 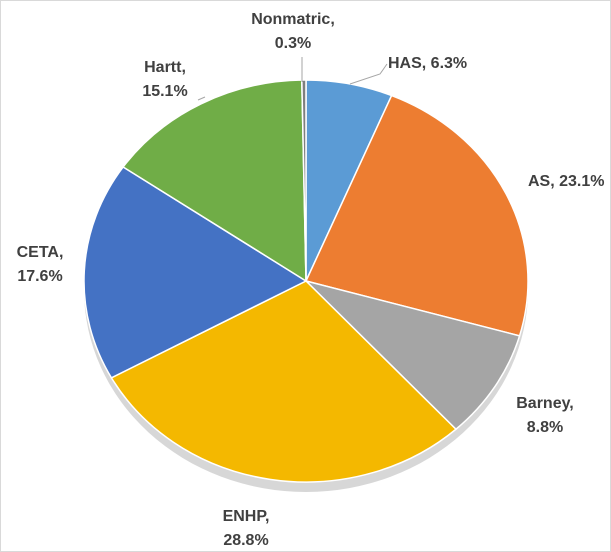 What do you see at coordinates (246, 528) in the screenshot?
I see `data-label: ENHP, 28.8%` at bounding box center [246, 528].